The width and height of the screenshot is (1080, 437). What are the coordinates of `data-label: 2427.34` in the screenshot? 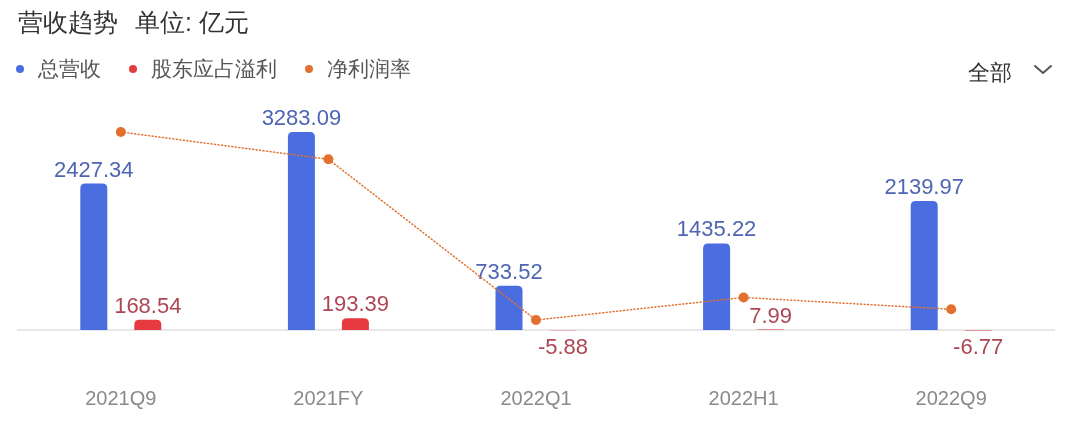 It's located at (94, 169).